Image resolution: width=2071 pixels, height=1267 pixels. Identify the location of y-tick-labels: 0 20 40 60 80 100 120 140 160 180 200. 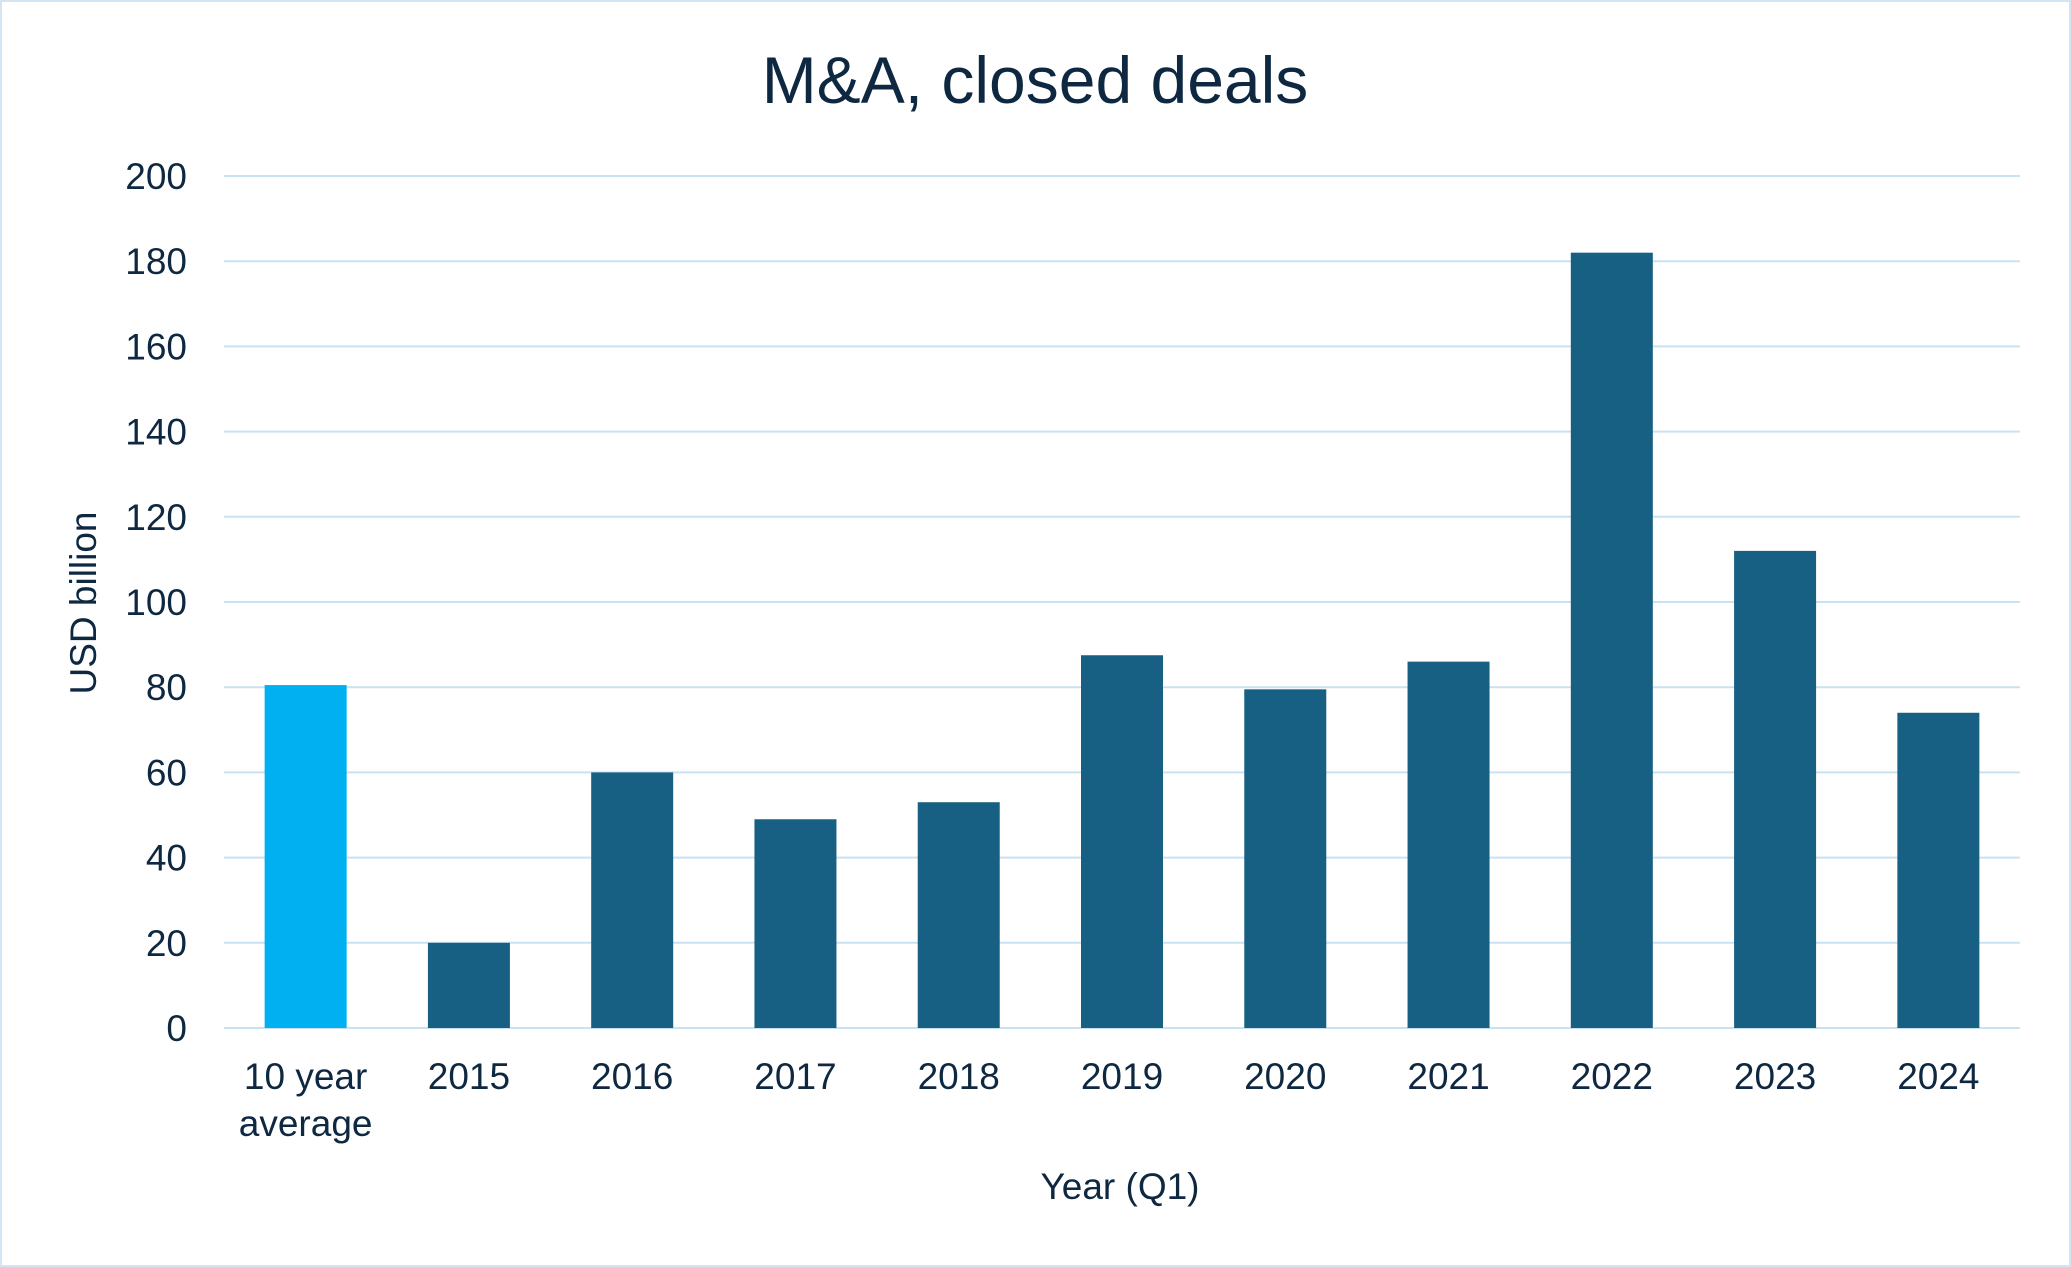
(156, 602).